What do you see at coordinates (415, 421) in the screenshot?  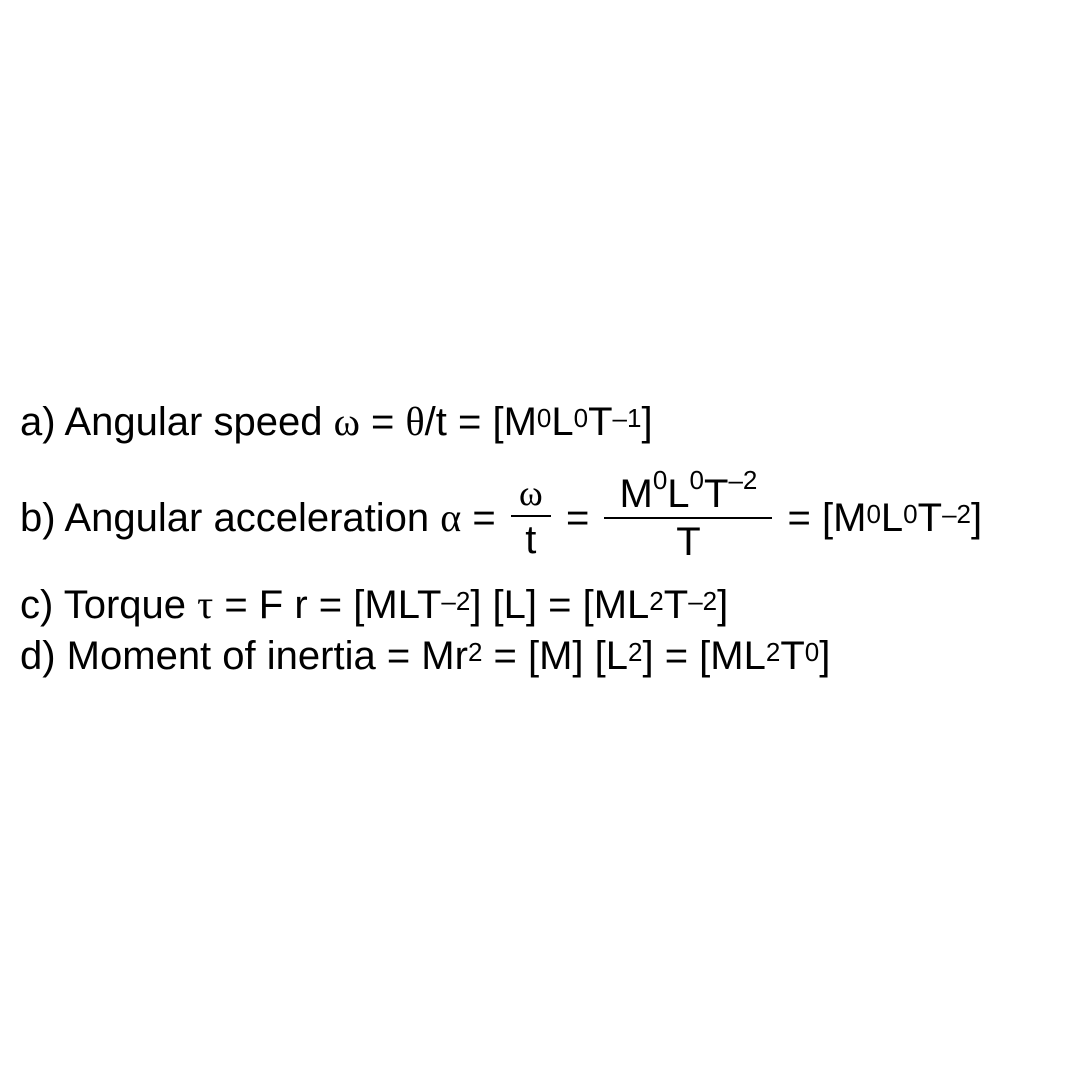 I see `theta-symbol: θ` at bounding box center [415, 421].